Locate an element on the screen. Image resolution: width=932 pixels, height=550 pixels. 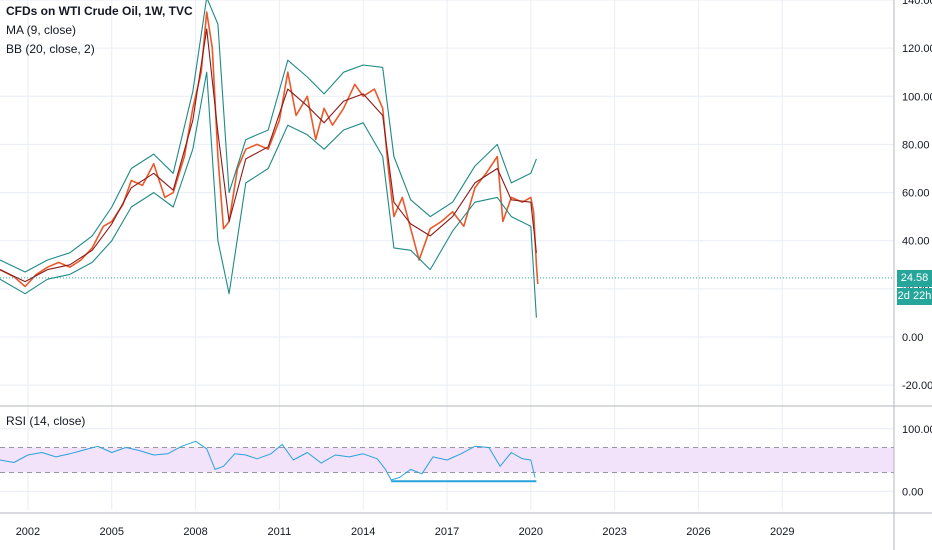
y-tick-label: 120.00 is located at coordinates (917, 49).